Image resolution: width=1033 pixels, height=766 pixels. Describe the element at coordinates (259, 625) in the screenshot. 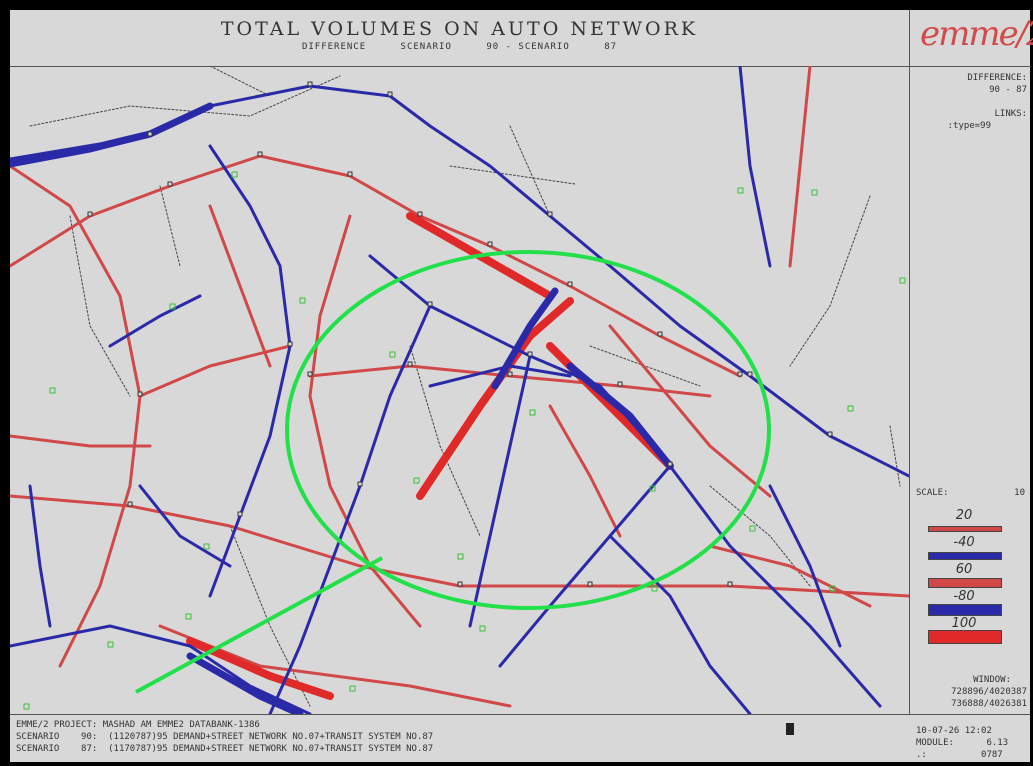

I see `highlight-arrow-line` at that location.